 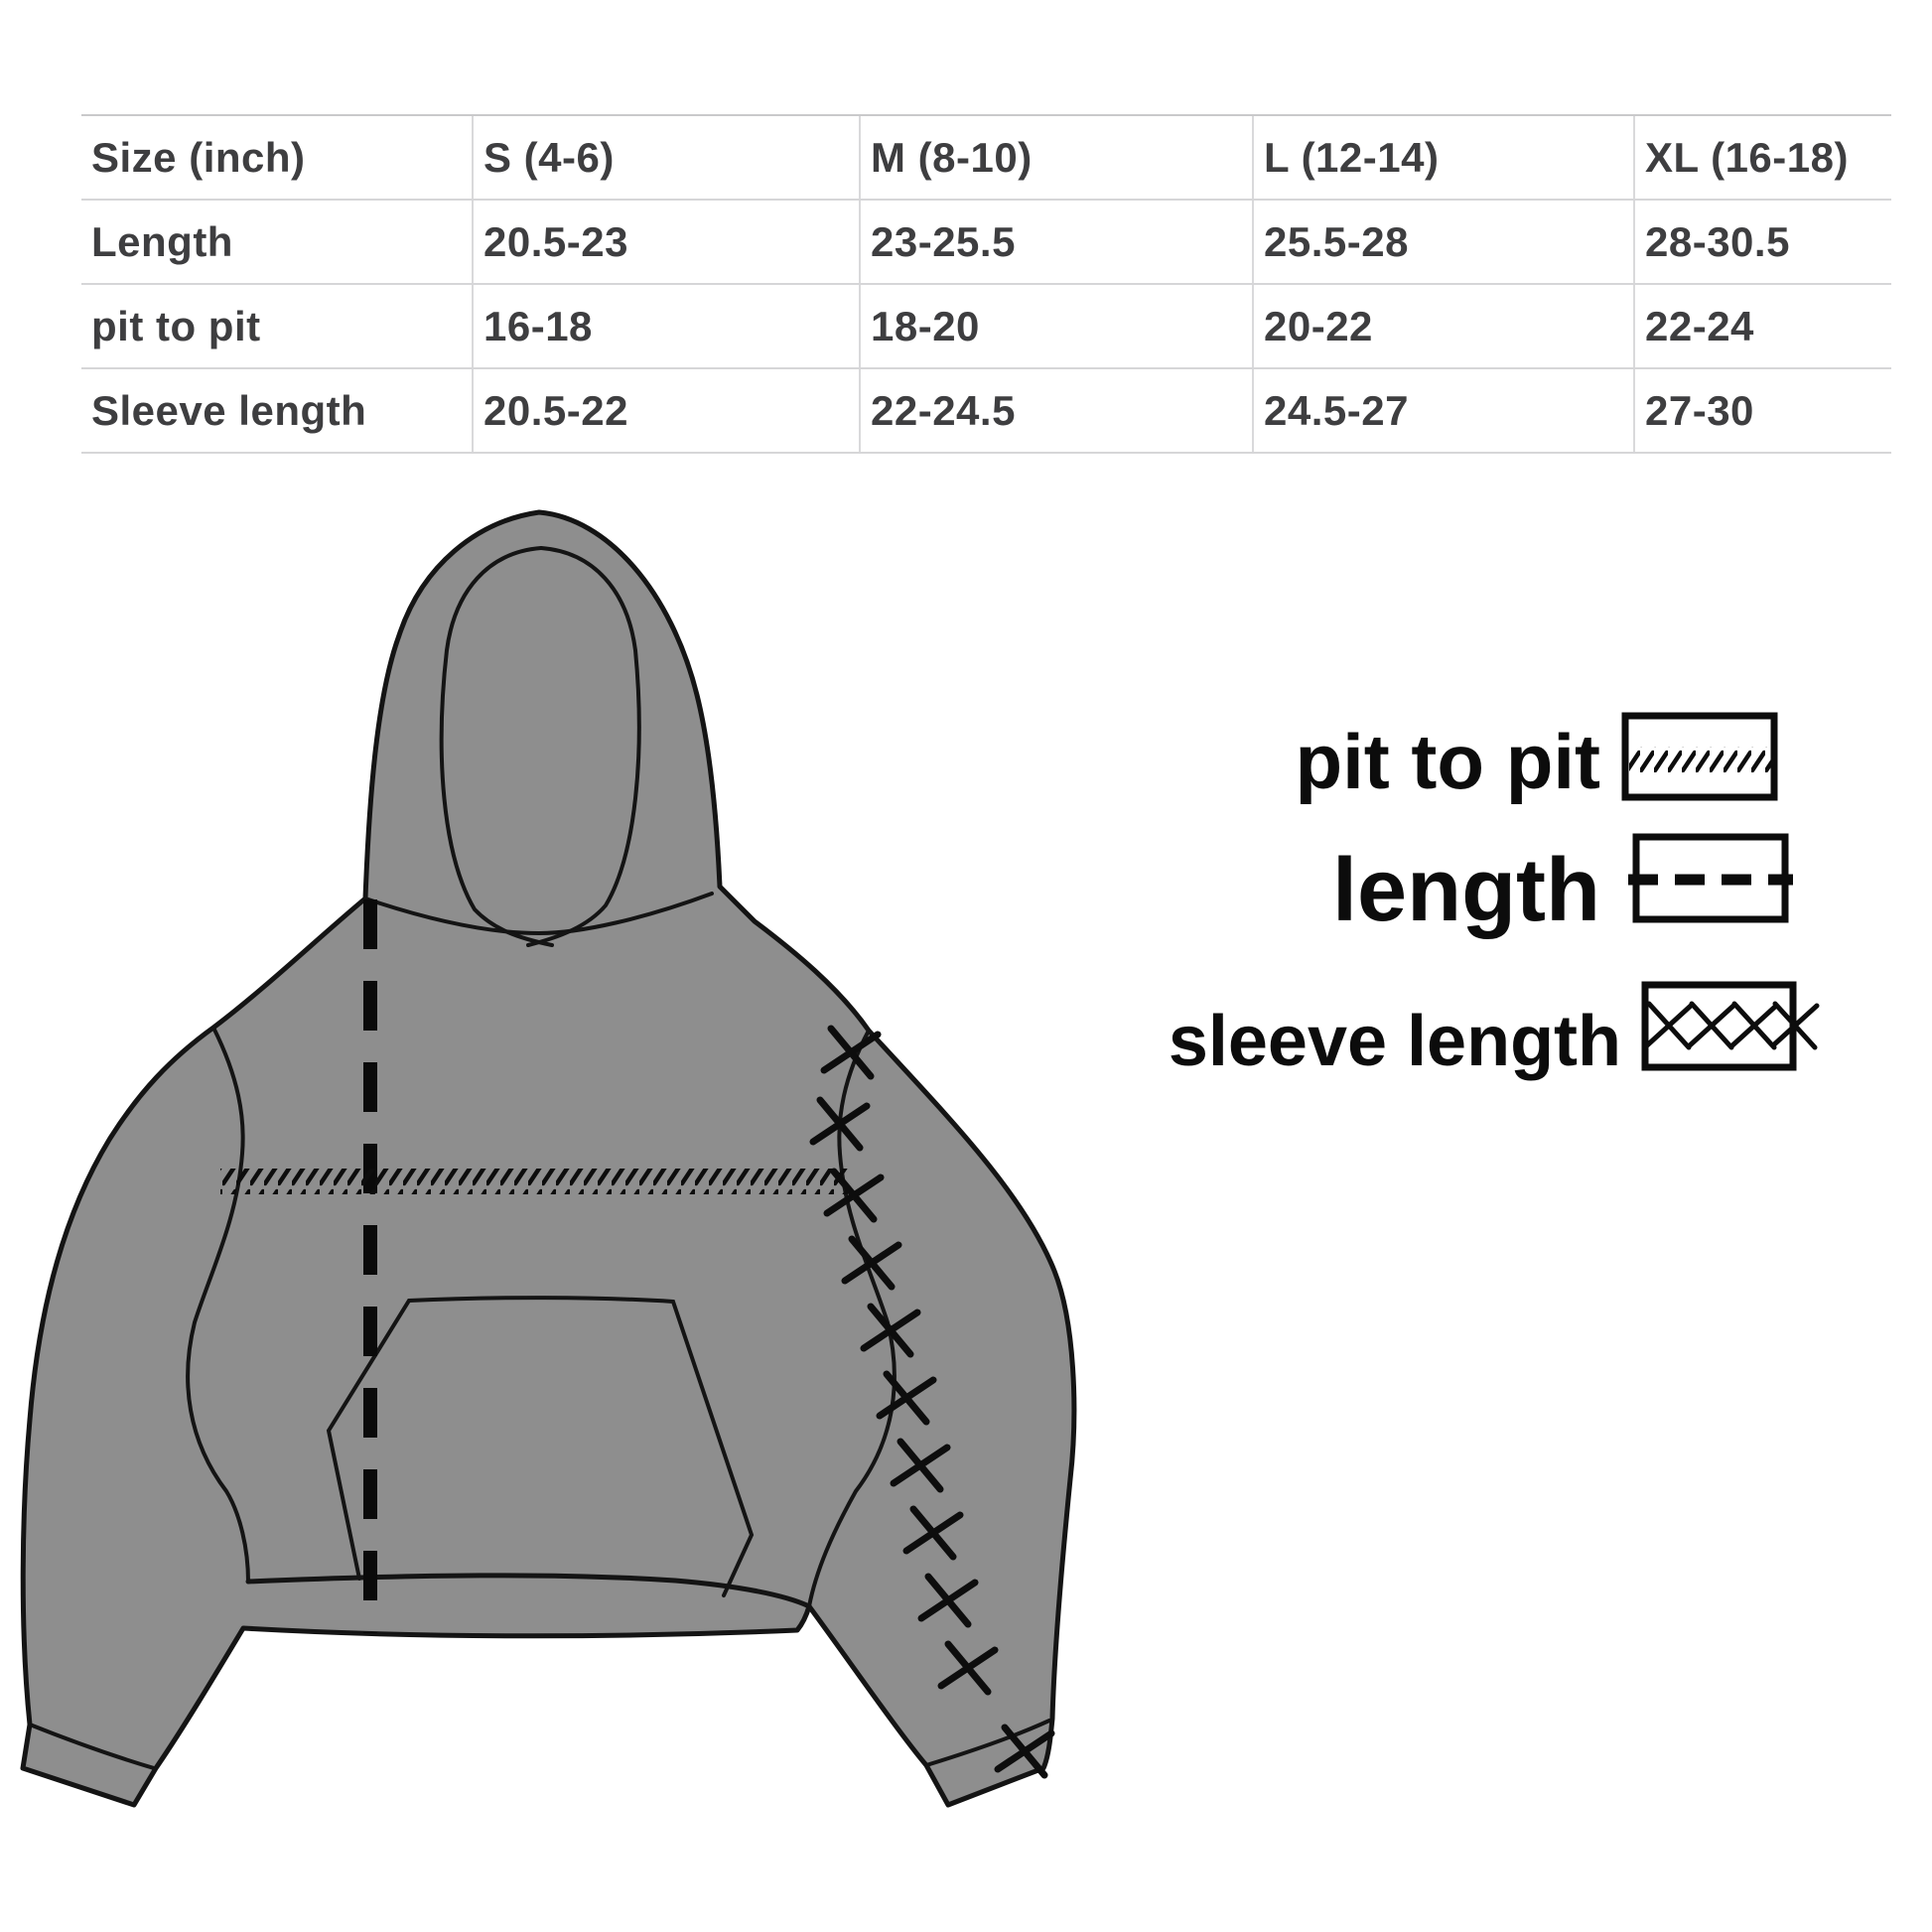 I want to click on table-cell: 20.5-22, so click(x=666, y=411).